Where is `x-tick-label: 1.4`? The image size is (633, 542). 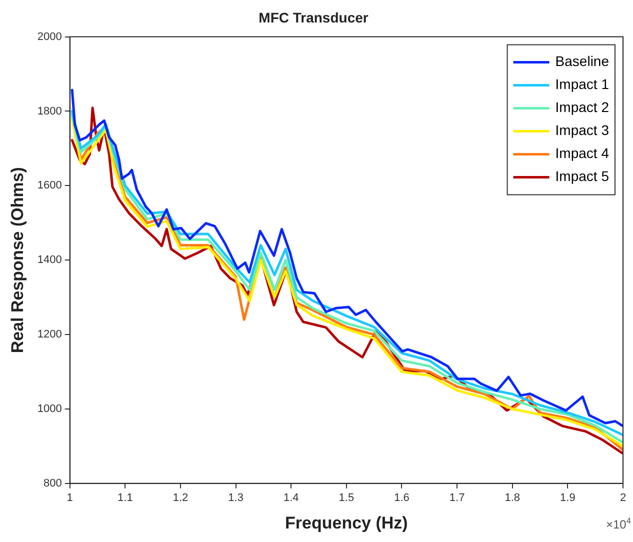
x-tick-label: 1.4 is located at coordinates (291, 498).